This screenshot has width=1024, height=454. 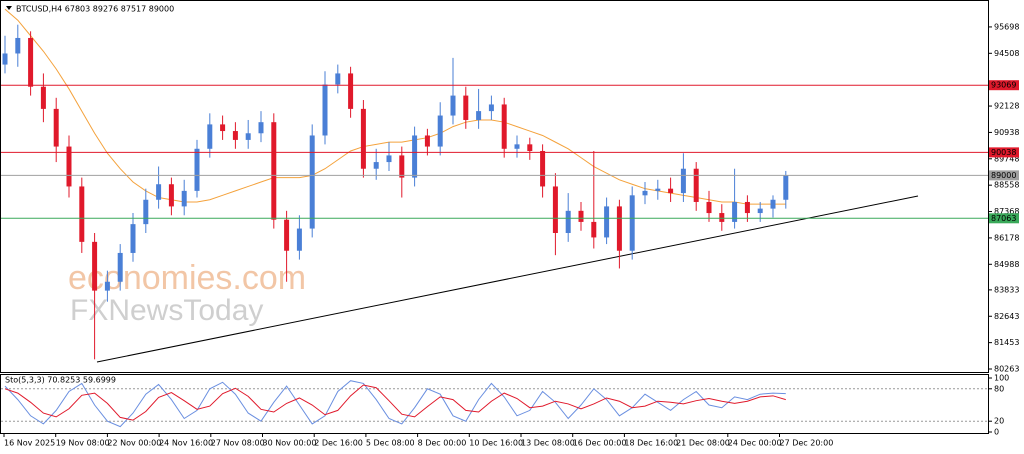 I want to click on watermark: economies.com, so click(x=187, y=278).